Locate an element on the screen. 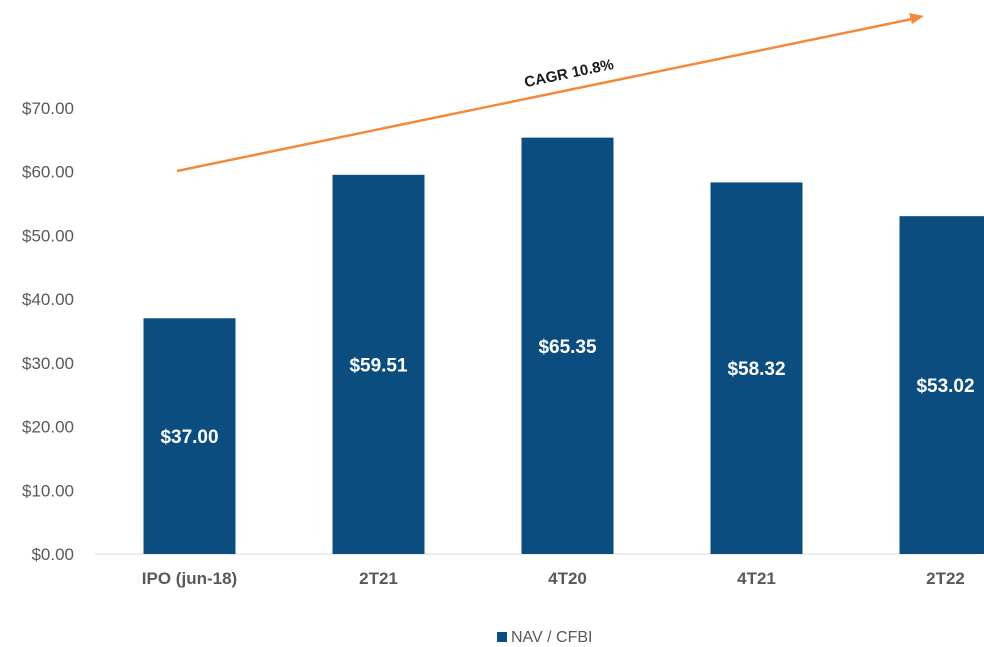 The width and height of the screenshot is (984, 647). y-tick-label: $20.00 is located at coordinates (48, 427).